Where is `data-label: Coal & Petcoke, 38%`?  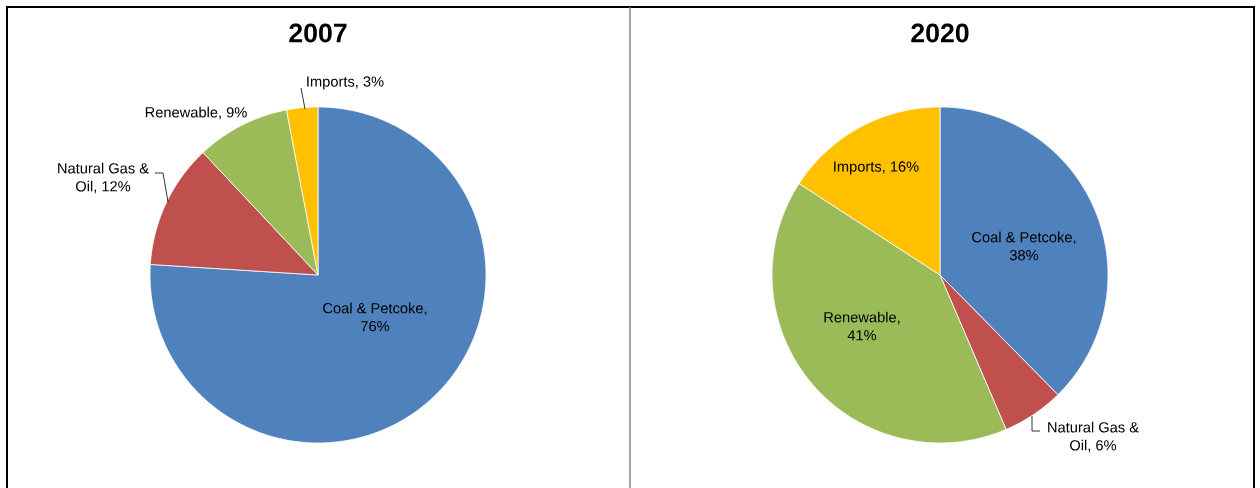
data-label: Coal & Petcoke, 38% is located at coordinates (1024, 246).